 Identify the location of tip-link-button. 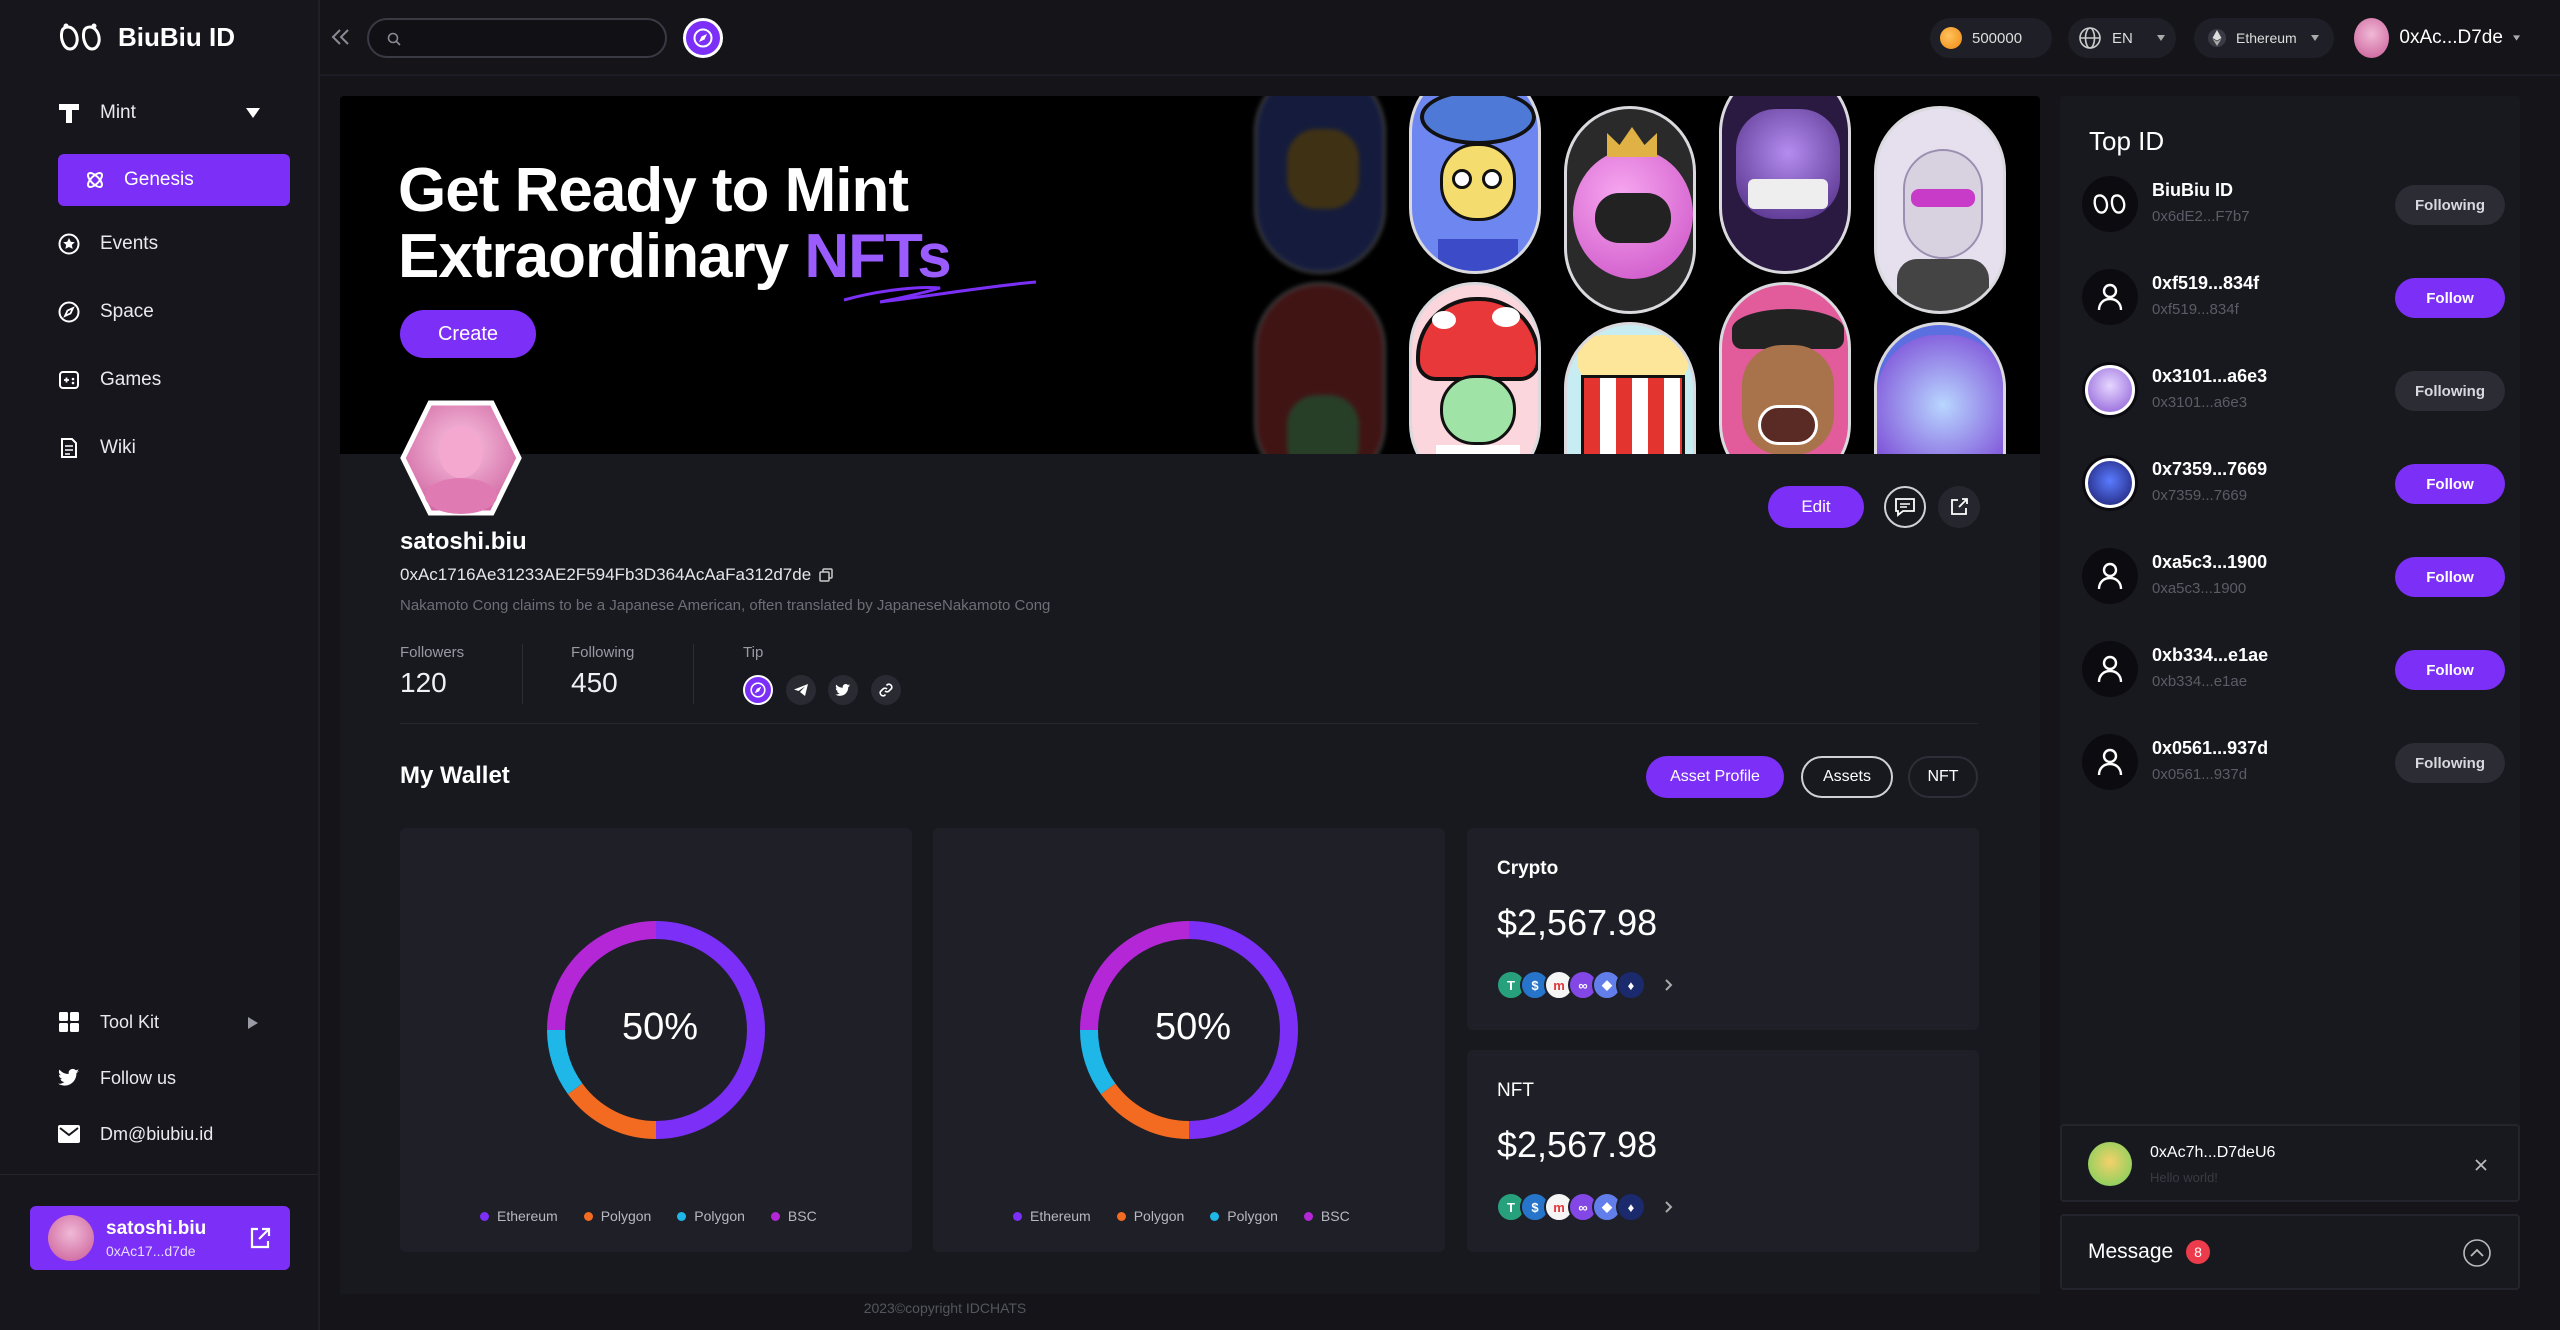
(886, 690).